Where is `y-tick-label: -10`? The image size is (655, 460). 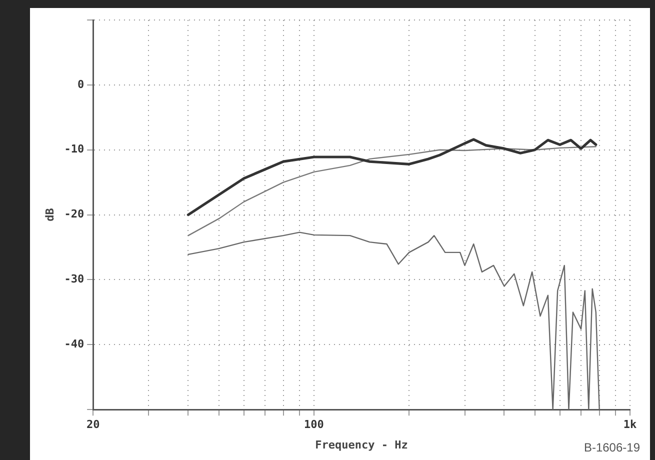
y-tick-label: -10 is located at coordinates (74, 149).